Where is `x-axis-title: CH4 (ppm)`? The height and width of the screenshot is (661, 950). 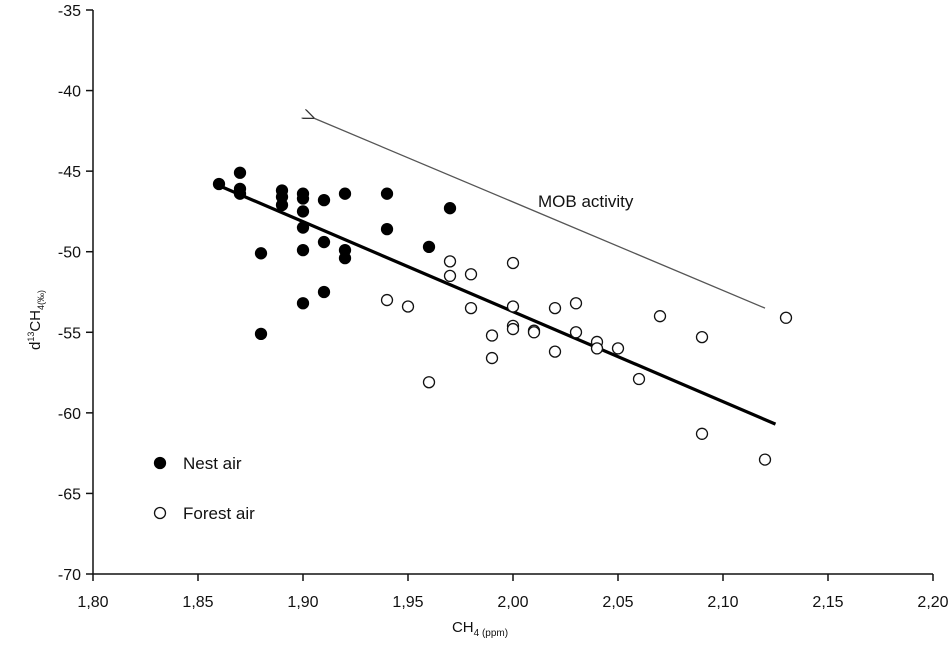 x-axis-title: CH4 (ppm) is located at coordinates (480, 629).